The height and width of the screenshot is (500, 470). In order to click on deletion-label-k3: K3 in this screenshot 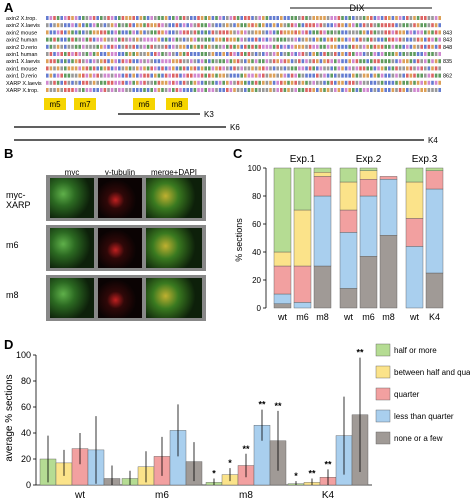, I will do `click(209, 114)`.